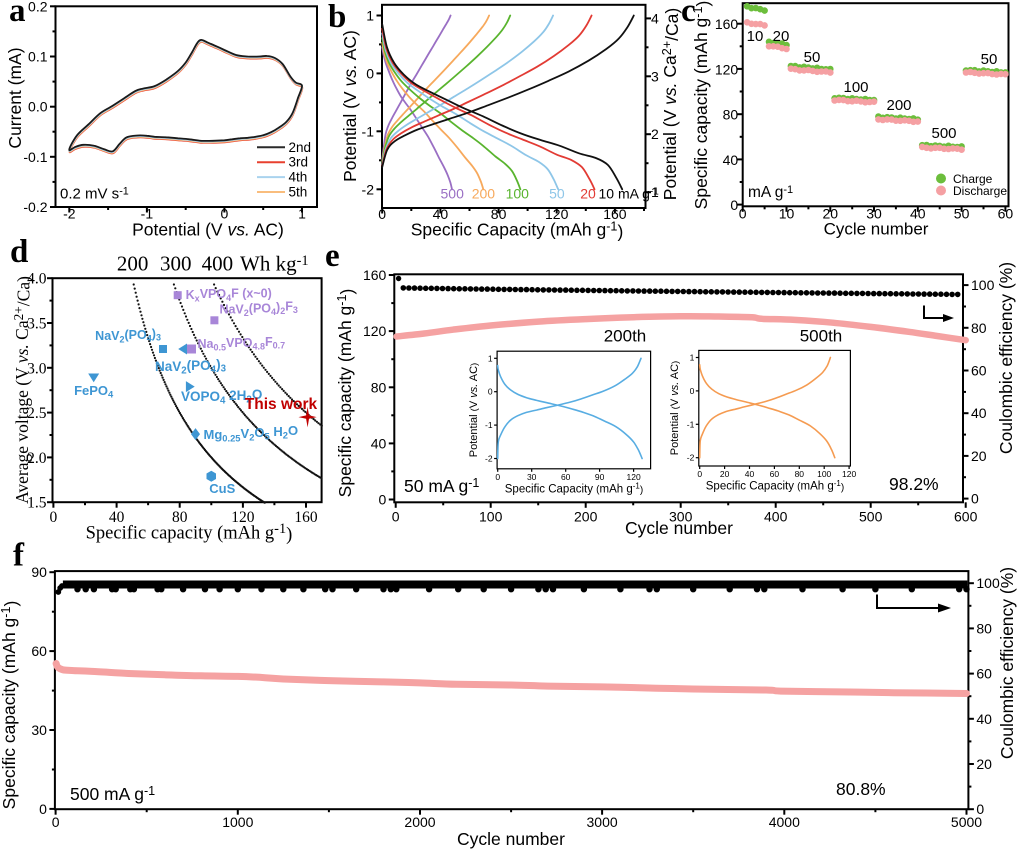  Describe the element at coordinates (671, 104) in the screenshot. I see `svg-text: Potential (V vs. Ca2+/Ca)` at that location.